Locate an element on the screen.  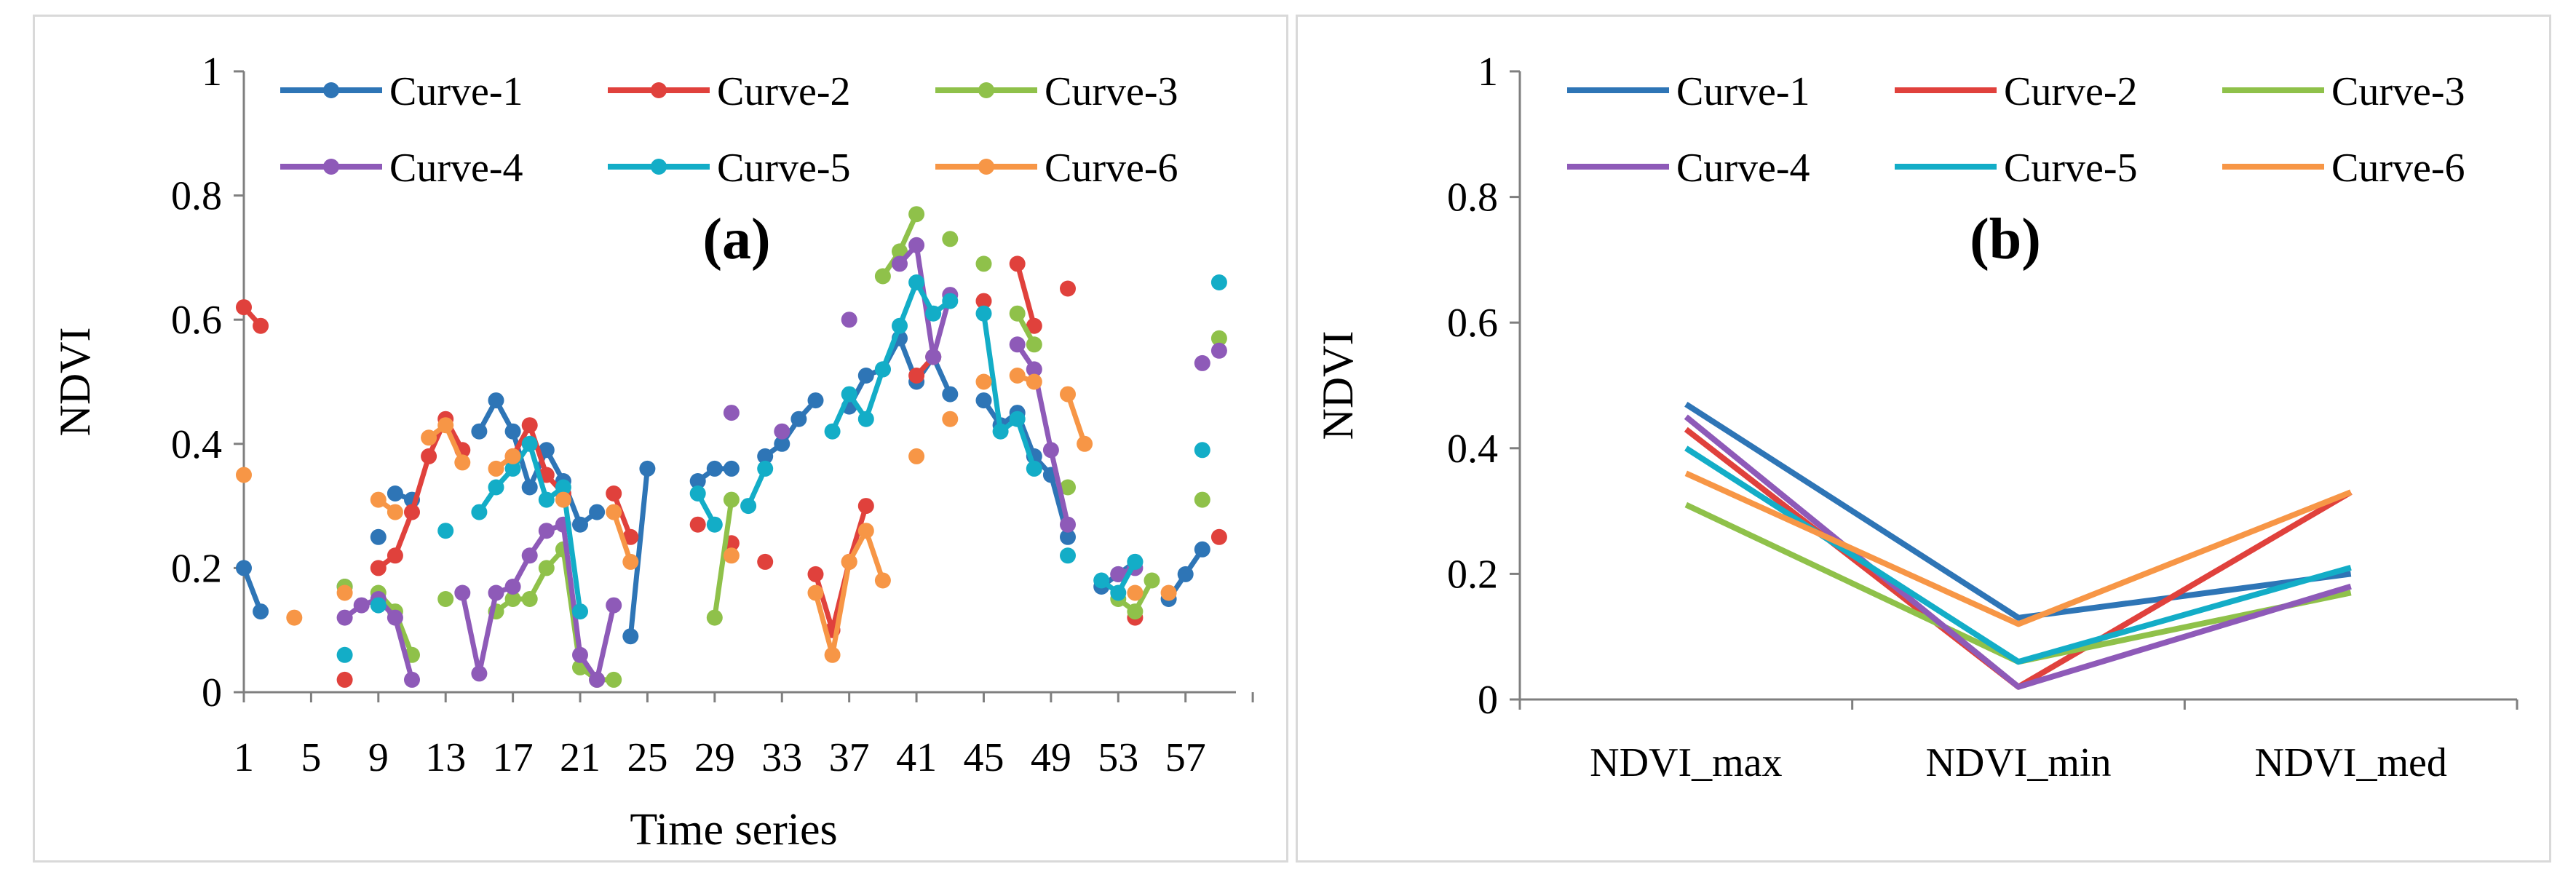
x-tick-label: NDVI_max is located at coordinates (1686, 762).